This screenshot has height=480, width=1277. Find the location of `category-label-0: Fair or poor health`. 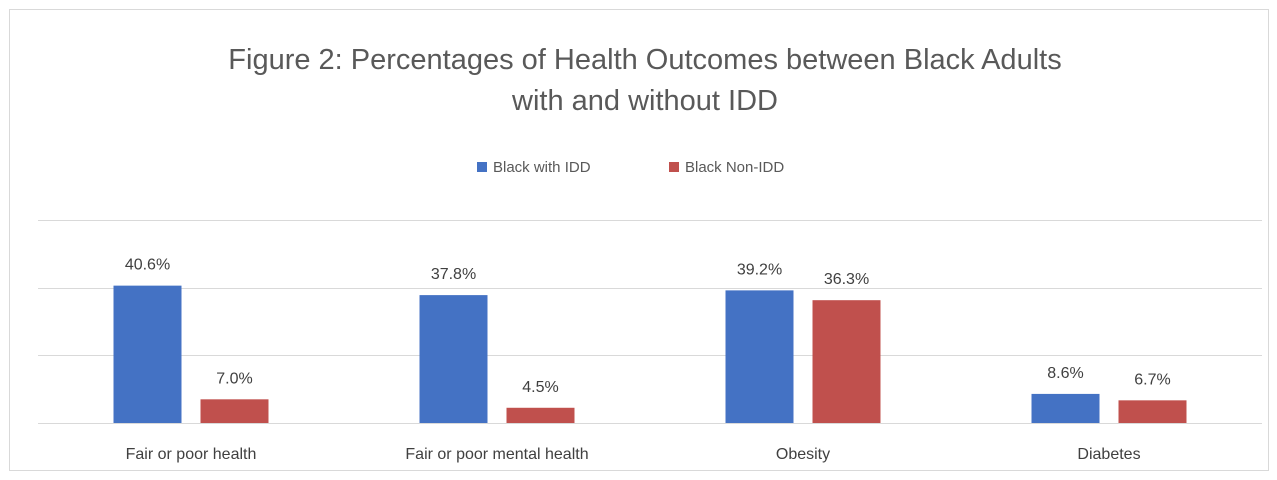

category-label-0: Fair or poor health is located at coordinates (191, 454).